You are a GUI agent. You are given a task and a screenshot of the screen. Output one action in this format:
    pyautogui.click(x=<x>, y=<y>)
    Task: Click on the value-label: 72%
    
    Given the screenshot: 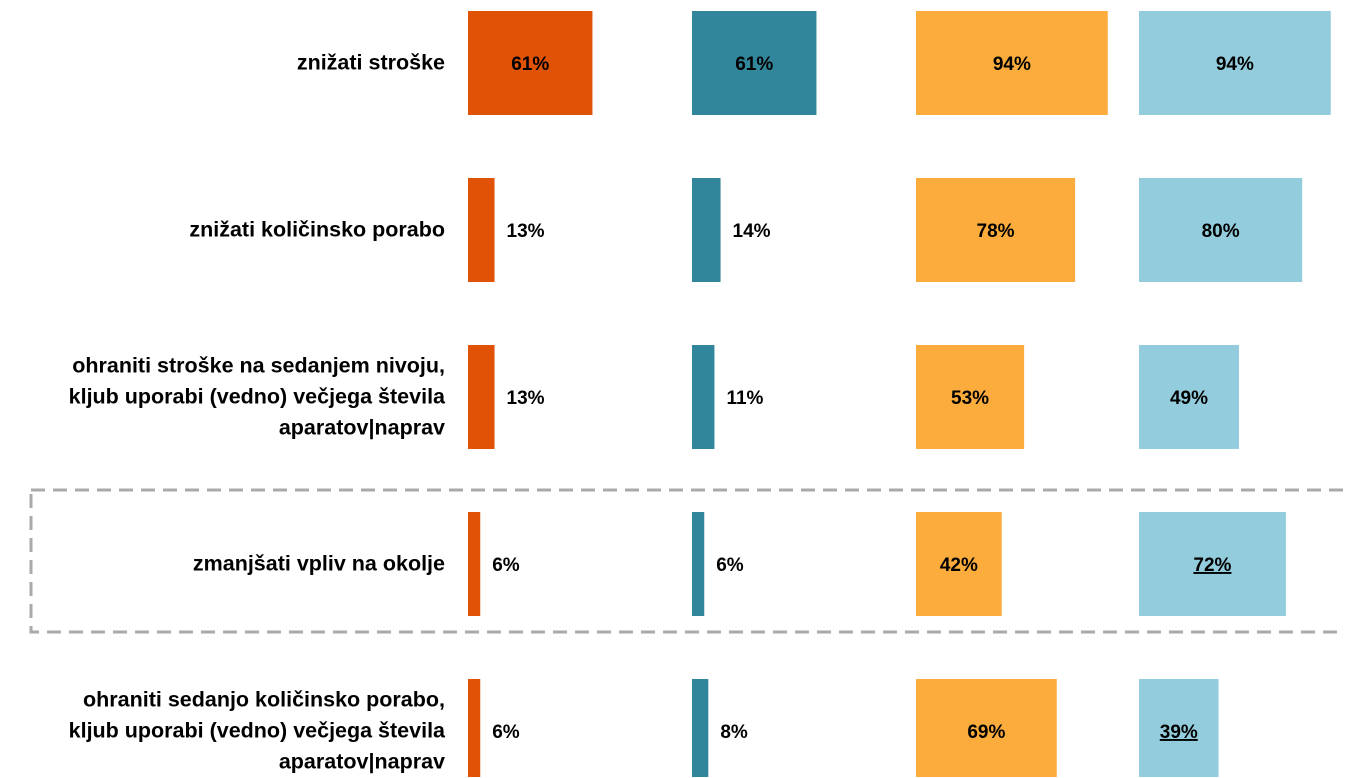 What is the action you would take?
    pyautogui.click(x=1212, y=565)
    